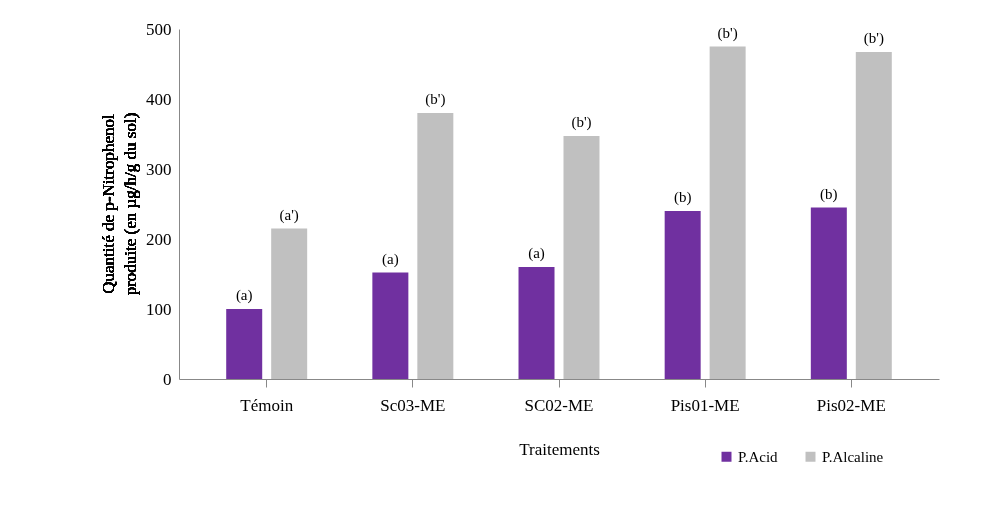 This screenshot has width=1002, height=519. I want to click on x-tick-label: Témoin, so click(267, 405).